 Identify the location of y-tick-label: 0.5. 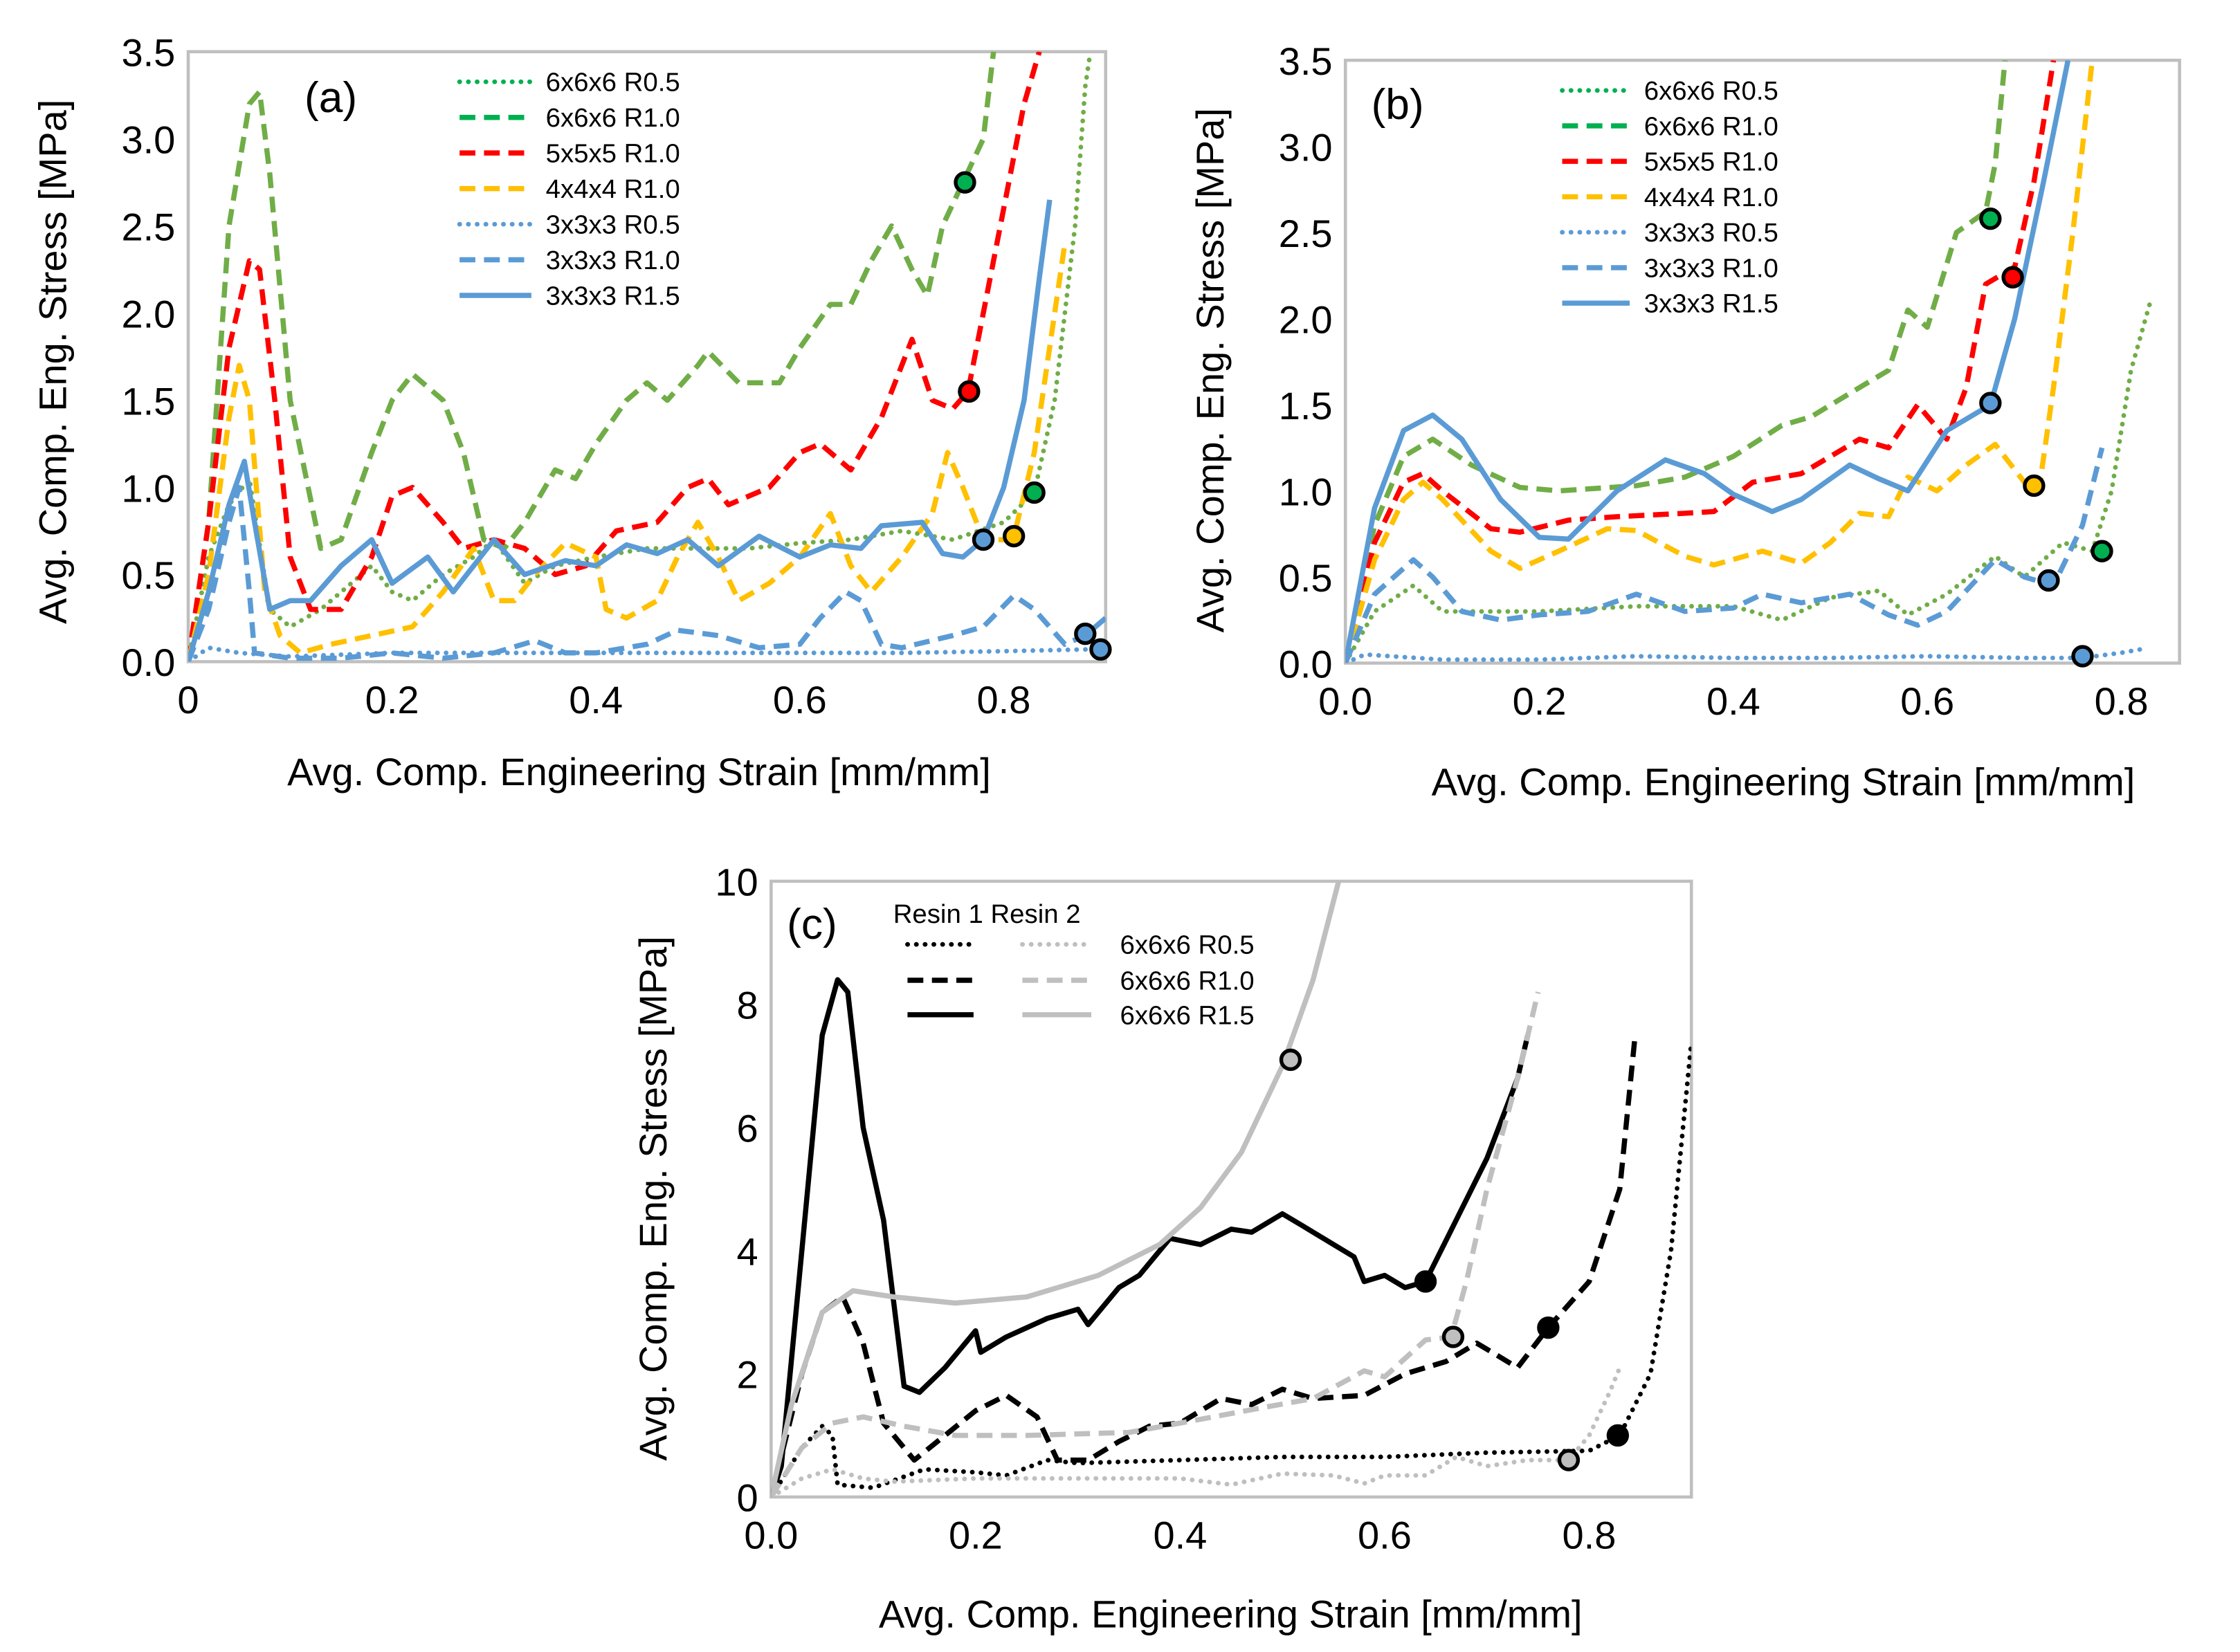
(1306, 578).